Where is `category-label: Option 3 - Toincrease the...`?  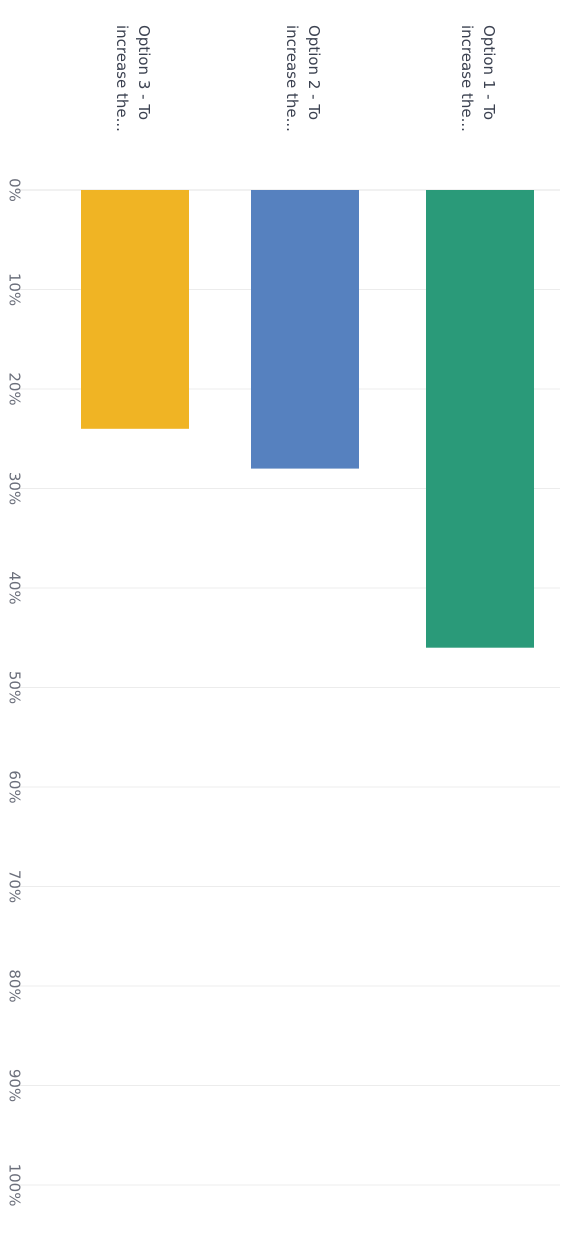 category-label: Option 3 - Toincrease the... is located at coordinates (133, 78).